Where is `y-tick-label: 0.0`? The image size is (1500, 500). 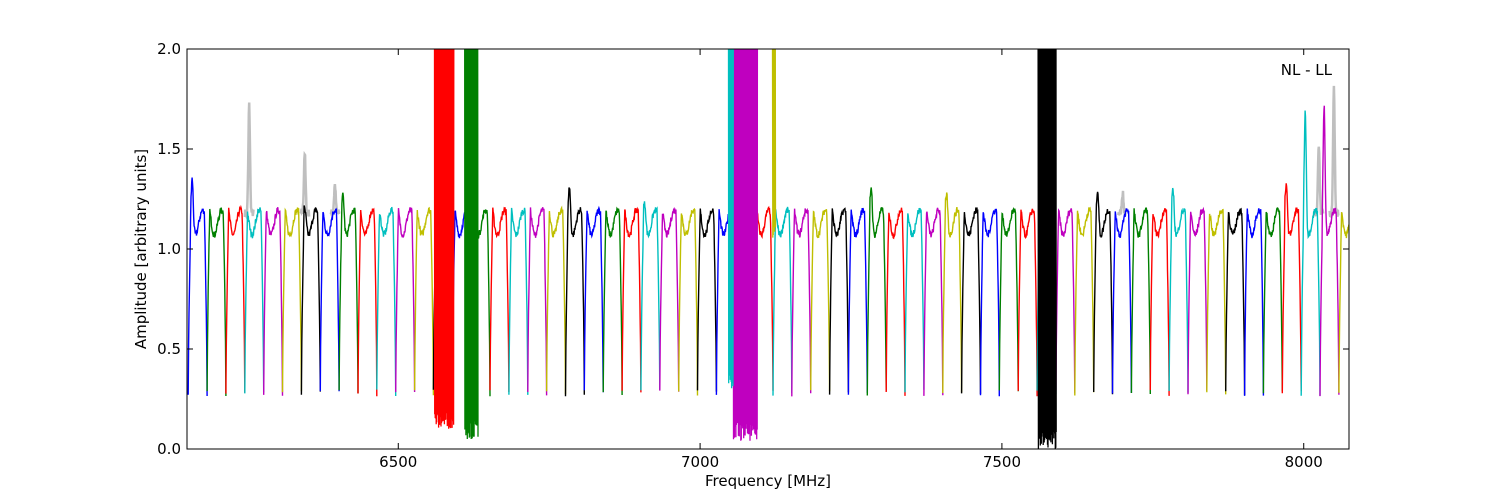 y-tick-label: 0.0 is located at coordinates (169, 449).